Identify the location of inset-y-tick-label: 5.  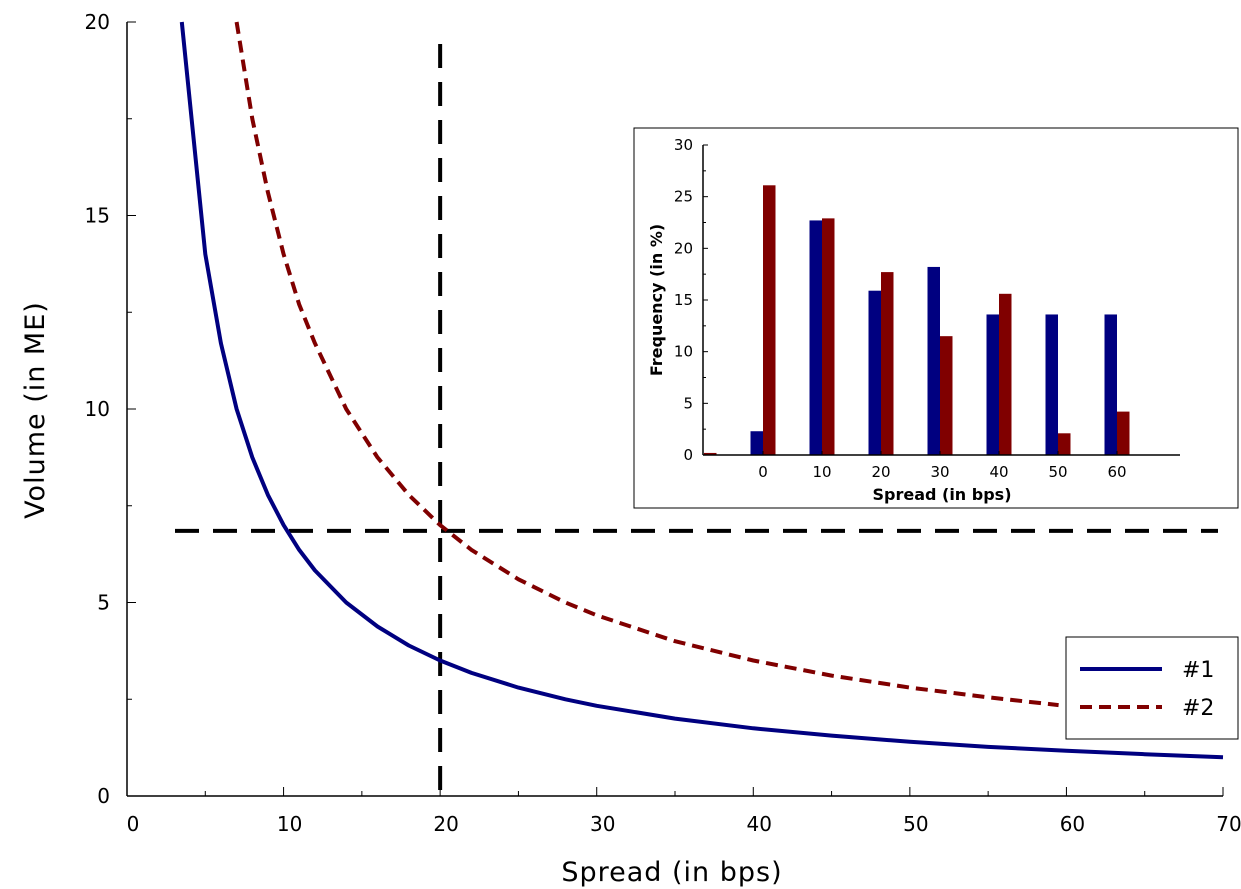
(688, 403).